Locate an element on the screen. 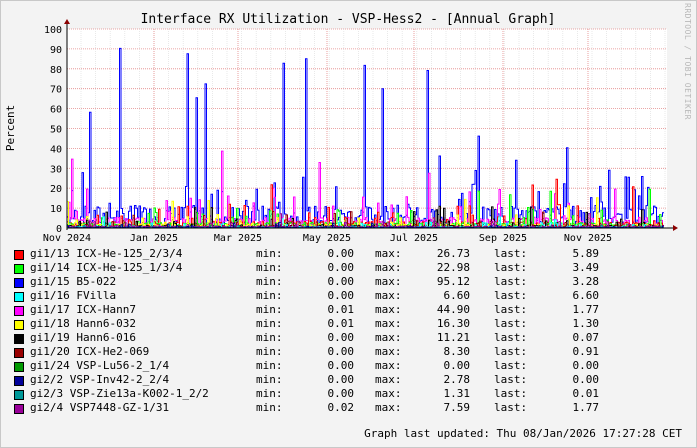 The width and height of the screenshot is (697, 448). legend-last-value: 1.30 is located at coordinates (586, 323).